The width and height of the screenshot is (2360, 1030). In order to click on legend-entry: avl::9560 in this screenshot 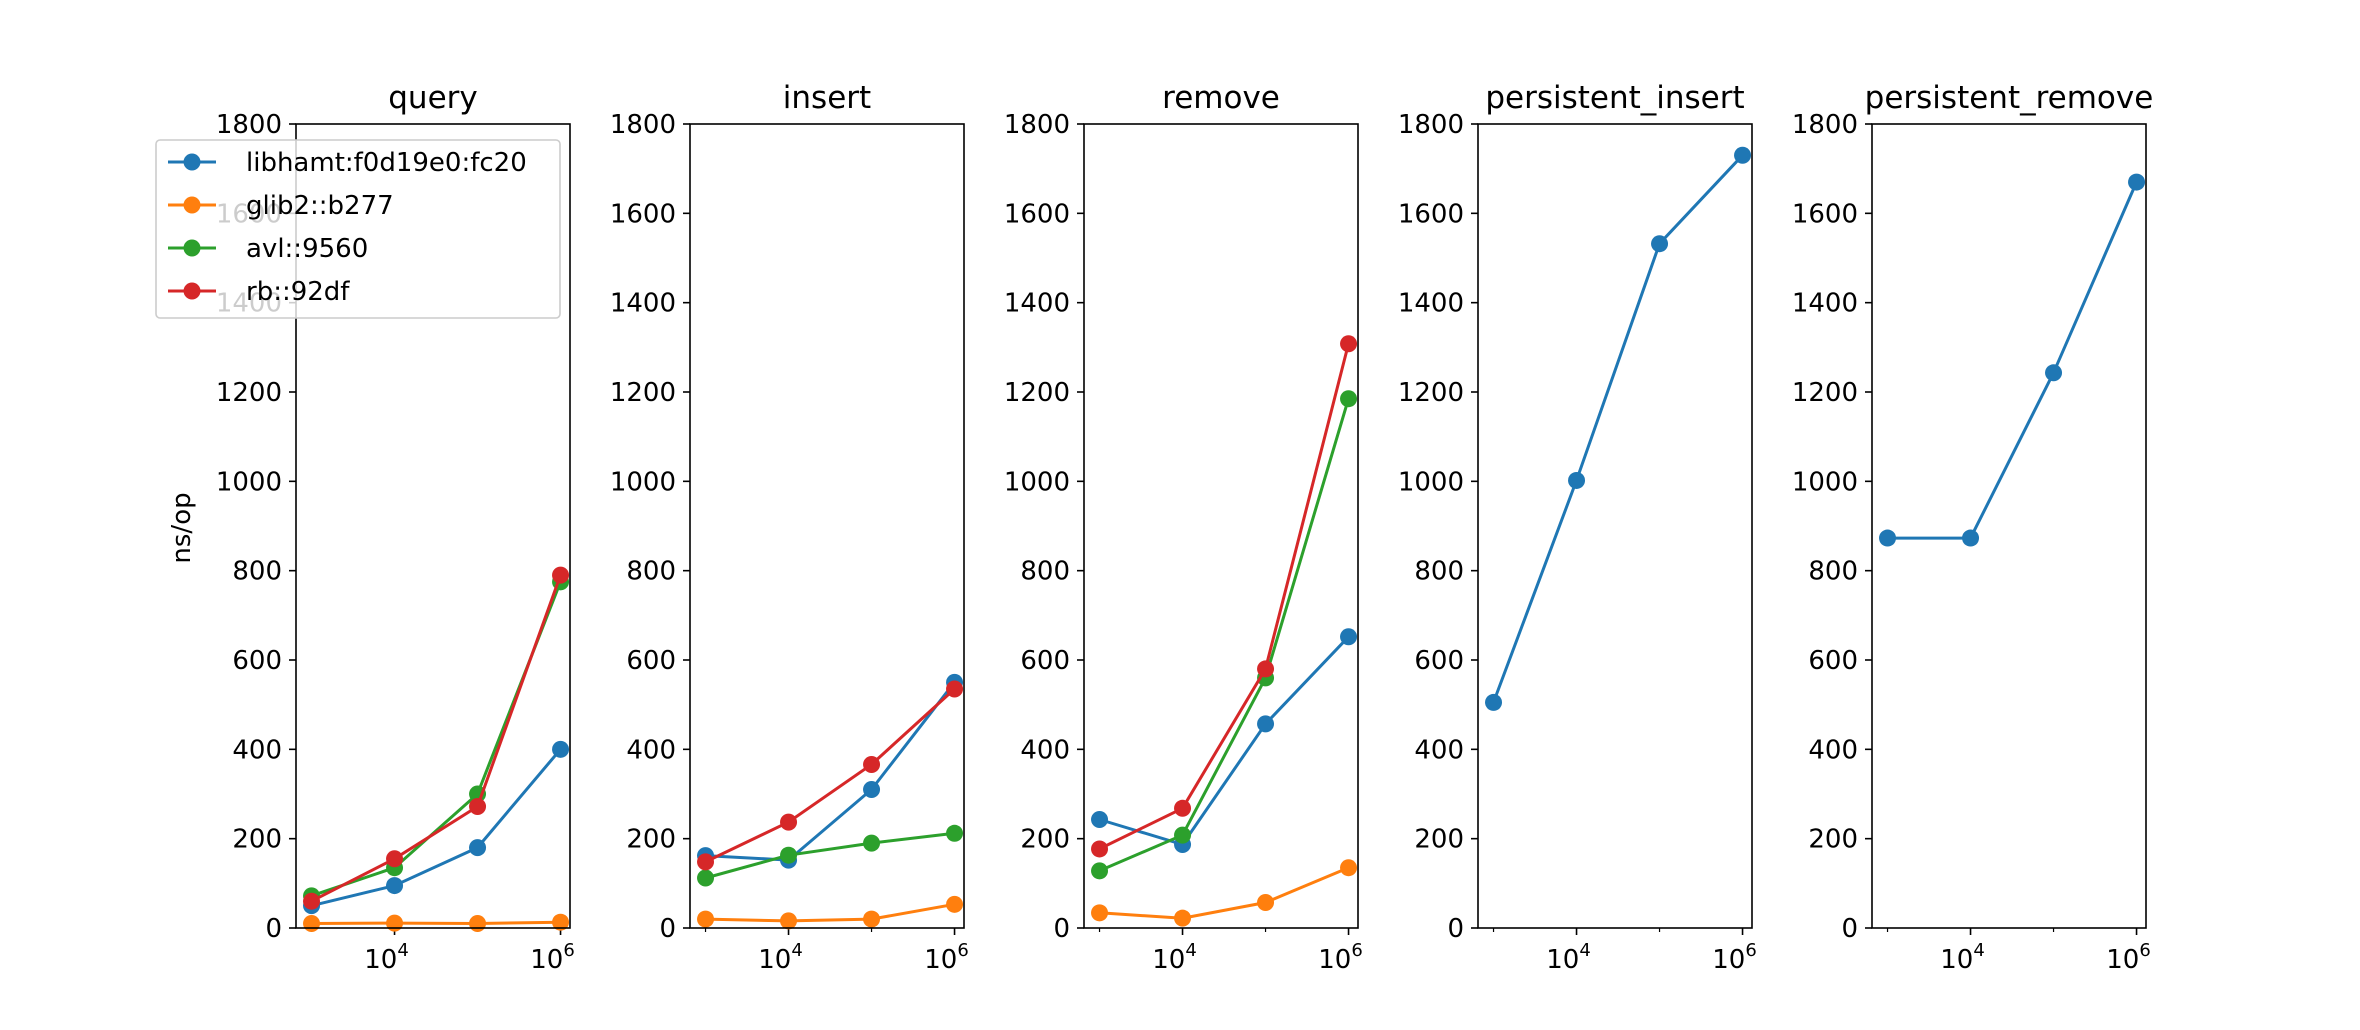, I will do `click(268, 249)`.